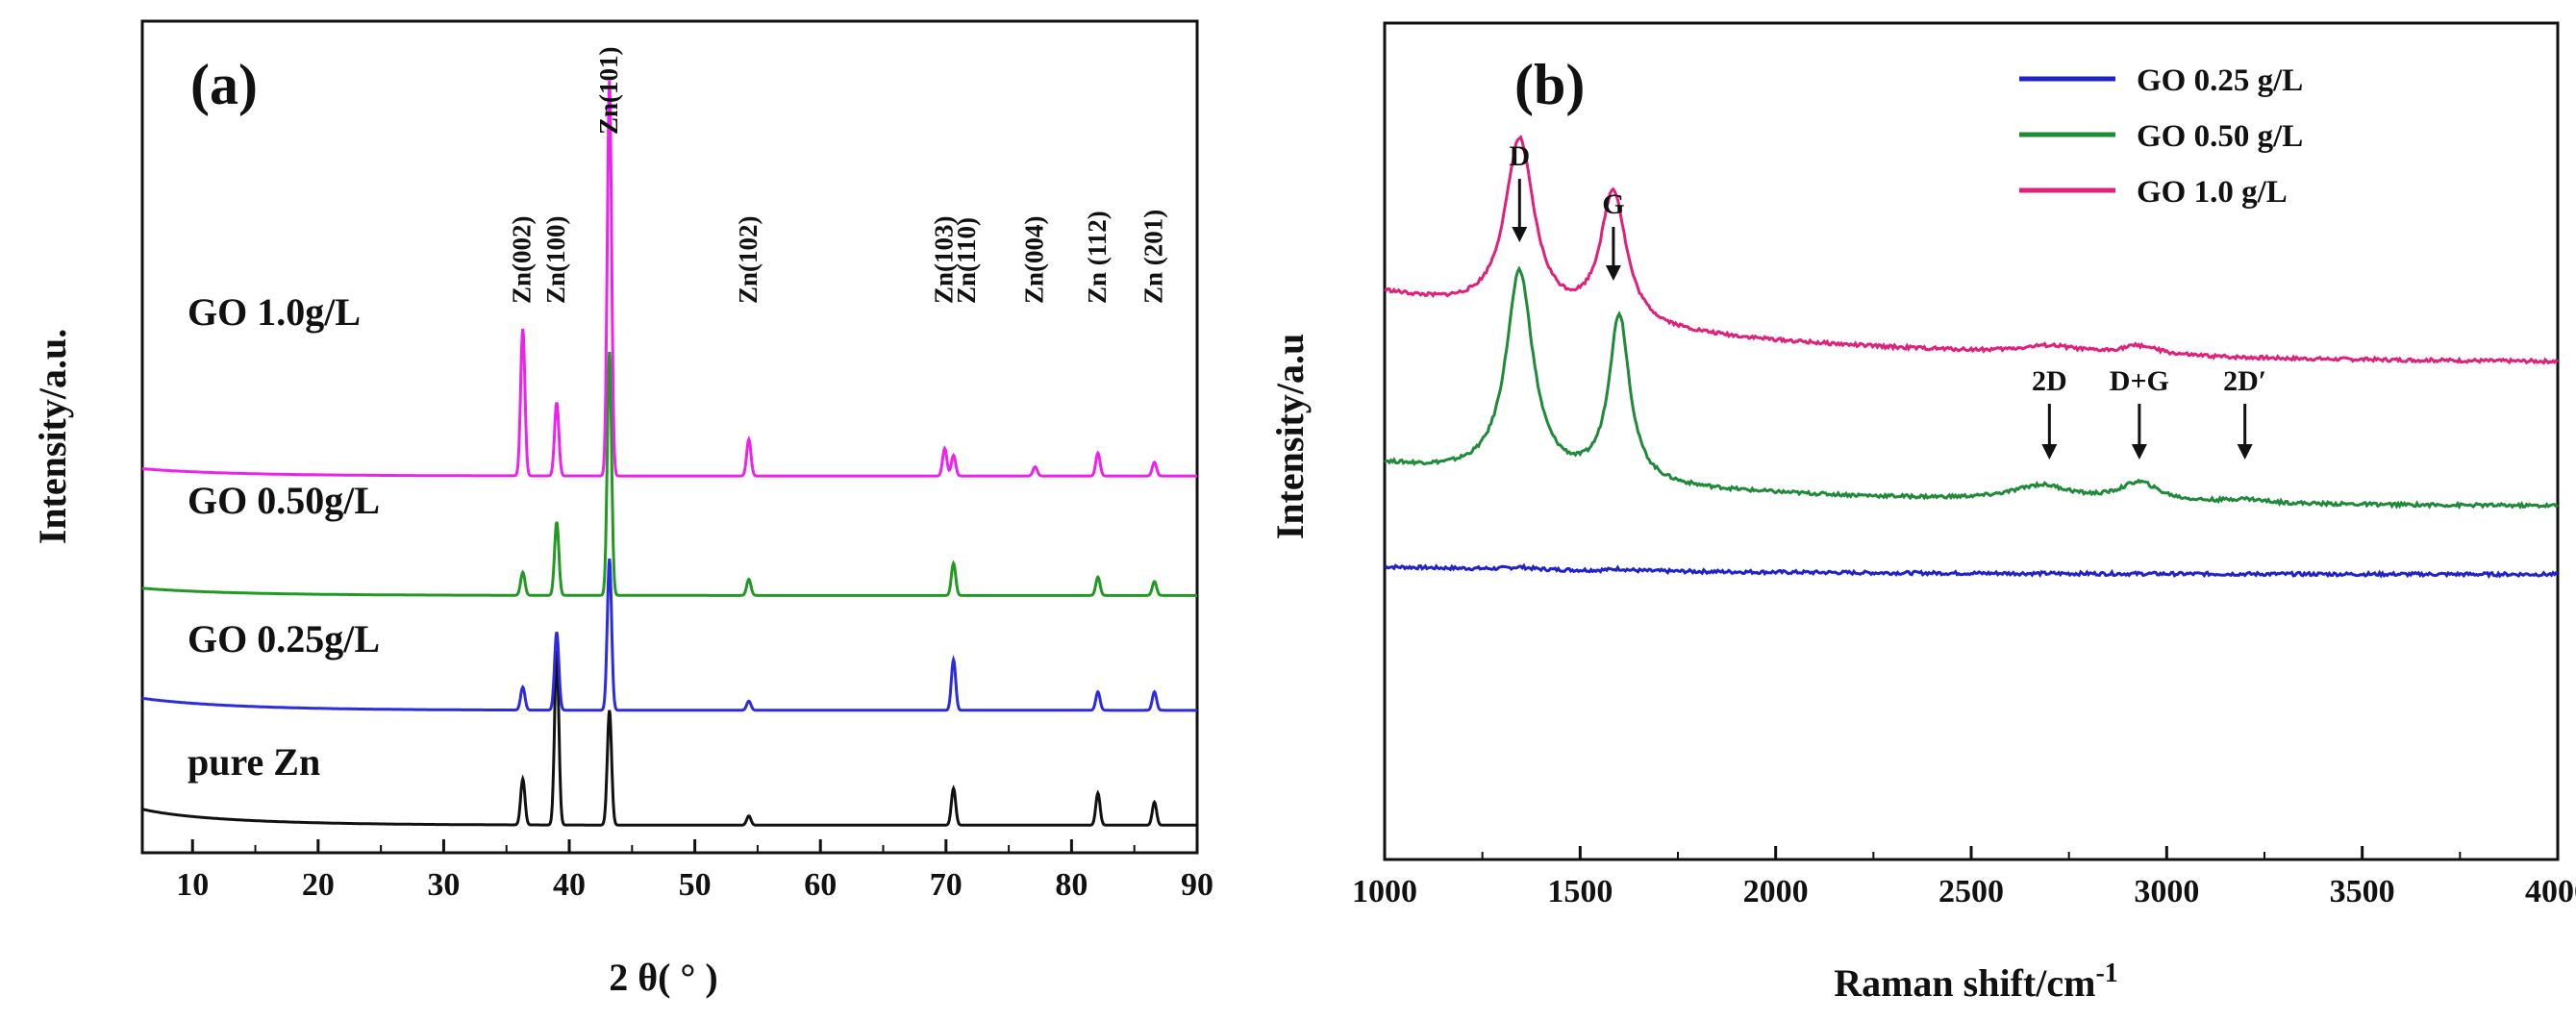 The width and height of the screenshot is (2576, 1021). I want to click on x-axis-title-b: Raman shift/cm-1, so click(1976, 982).